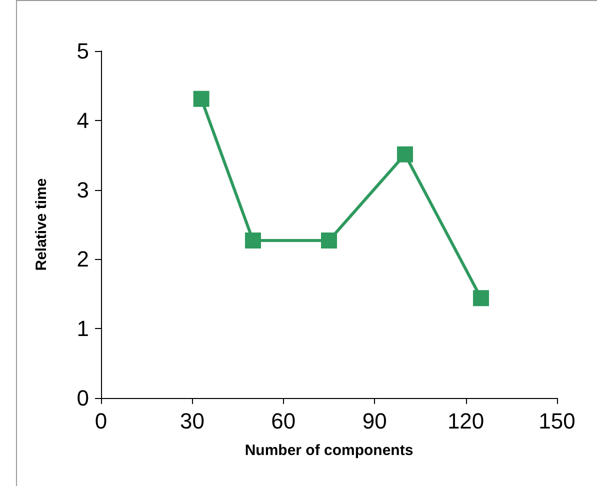 The width and height of the screenshot is (597, 486). What do you see at coordinates (82, 189) in the screenshot?
I see `y-tick-label: 3` at bounding box center [82, 189].